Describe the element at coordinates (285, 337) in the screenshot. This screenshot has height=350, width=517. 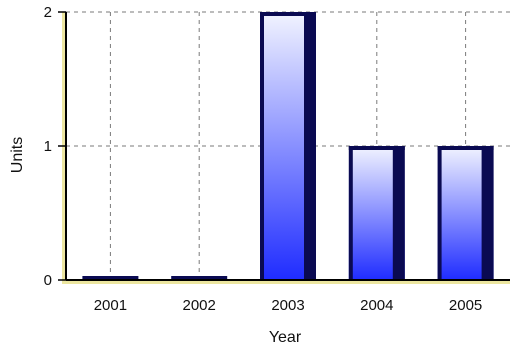
I see `x-axis-title: Year` at that location.